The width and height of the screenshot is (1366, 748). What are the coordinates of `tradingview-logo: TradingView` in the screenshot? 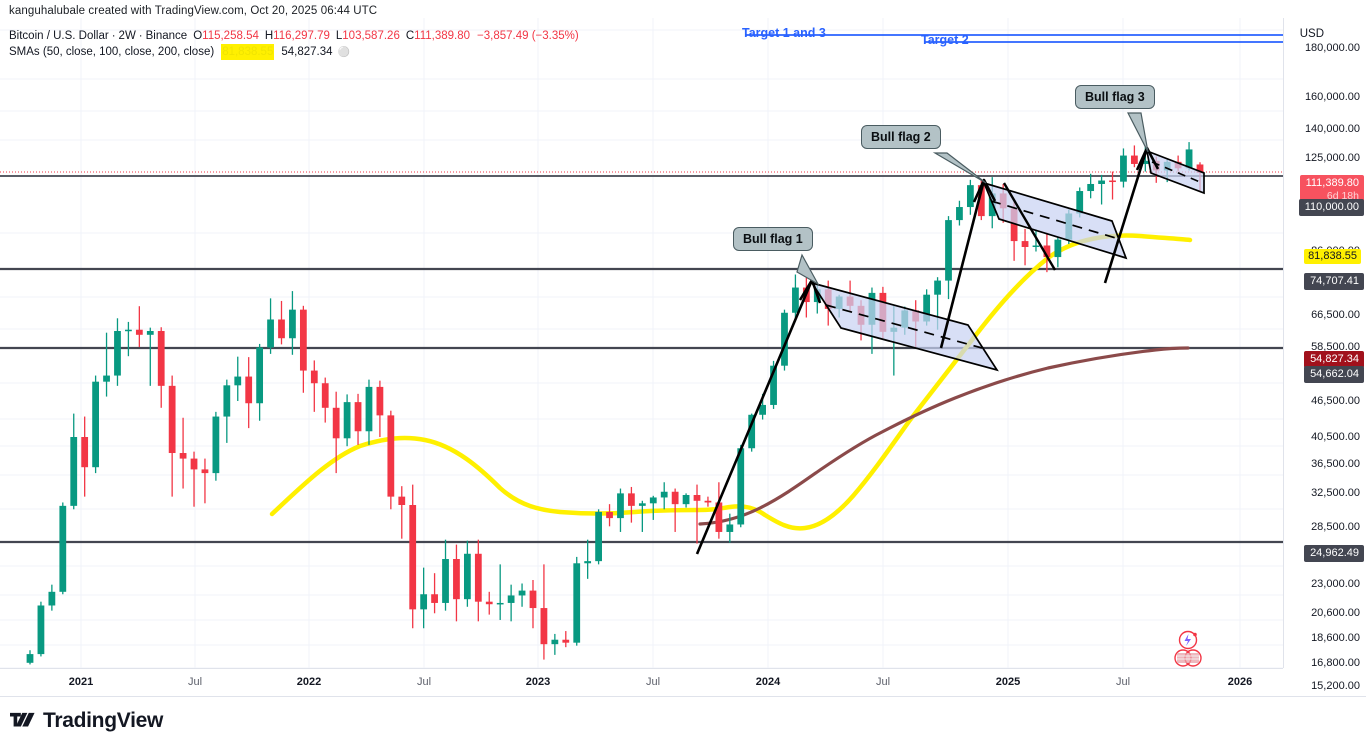 It's located at (86, 721).